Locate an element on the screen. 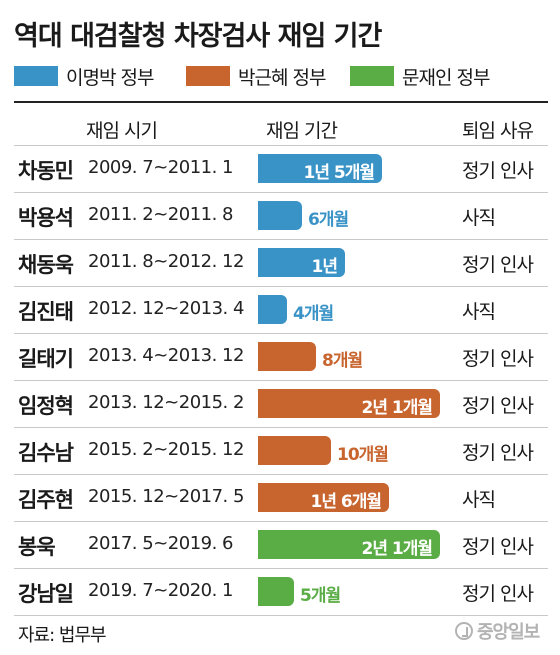  header-rule is located at coordinates (281, 102).